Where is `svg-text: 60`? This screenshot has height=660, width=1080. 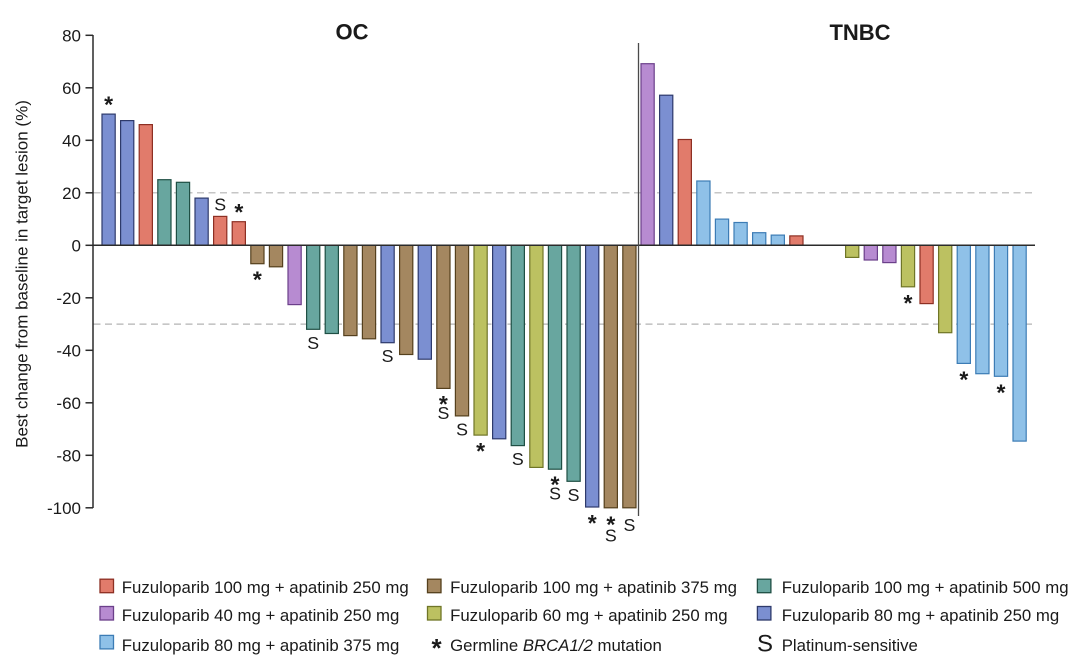
svg-text: 60 is located at coordinates (71, 88).